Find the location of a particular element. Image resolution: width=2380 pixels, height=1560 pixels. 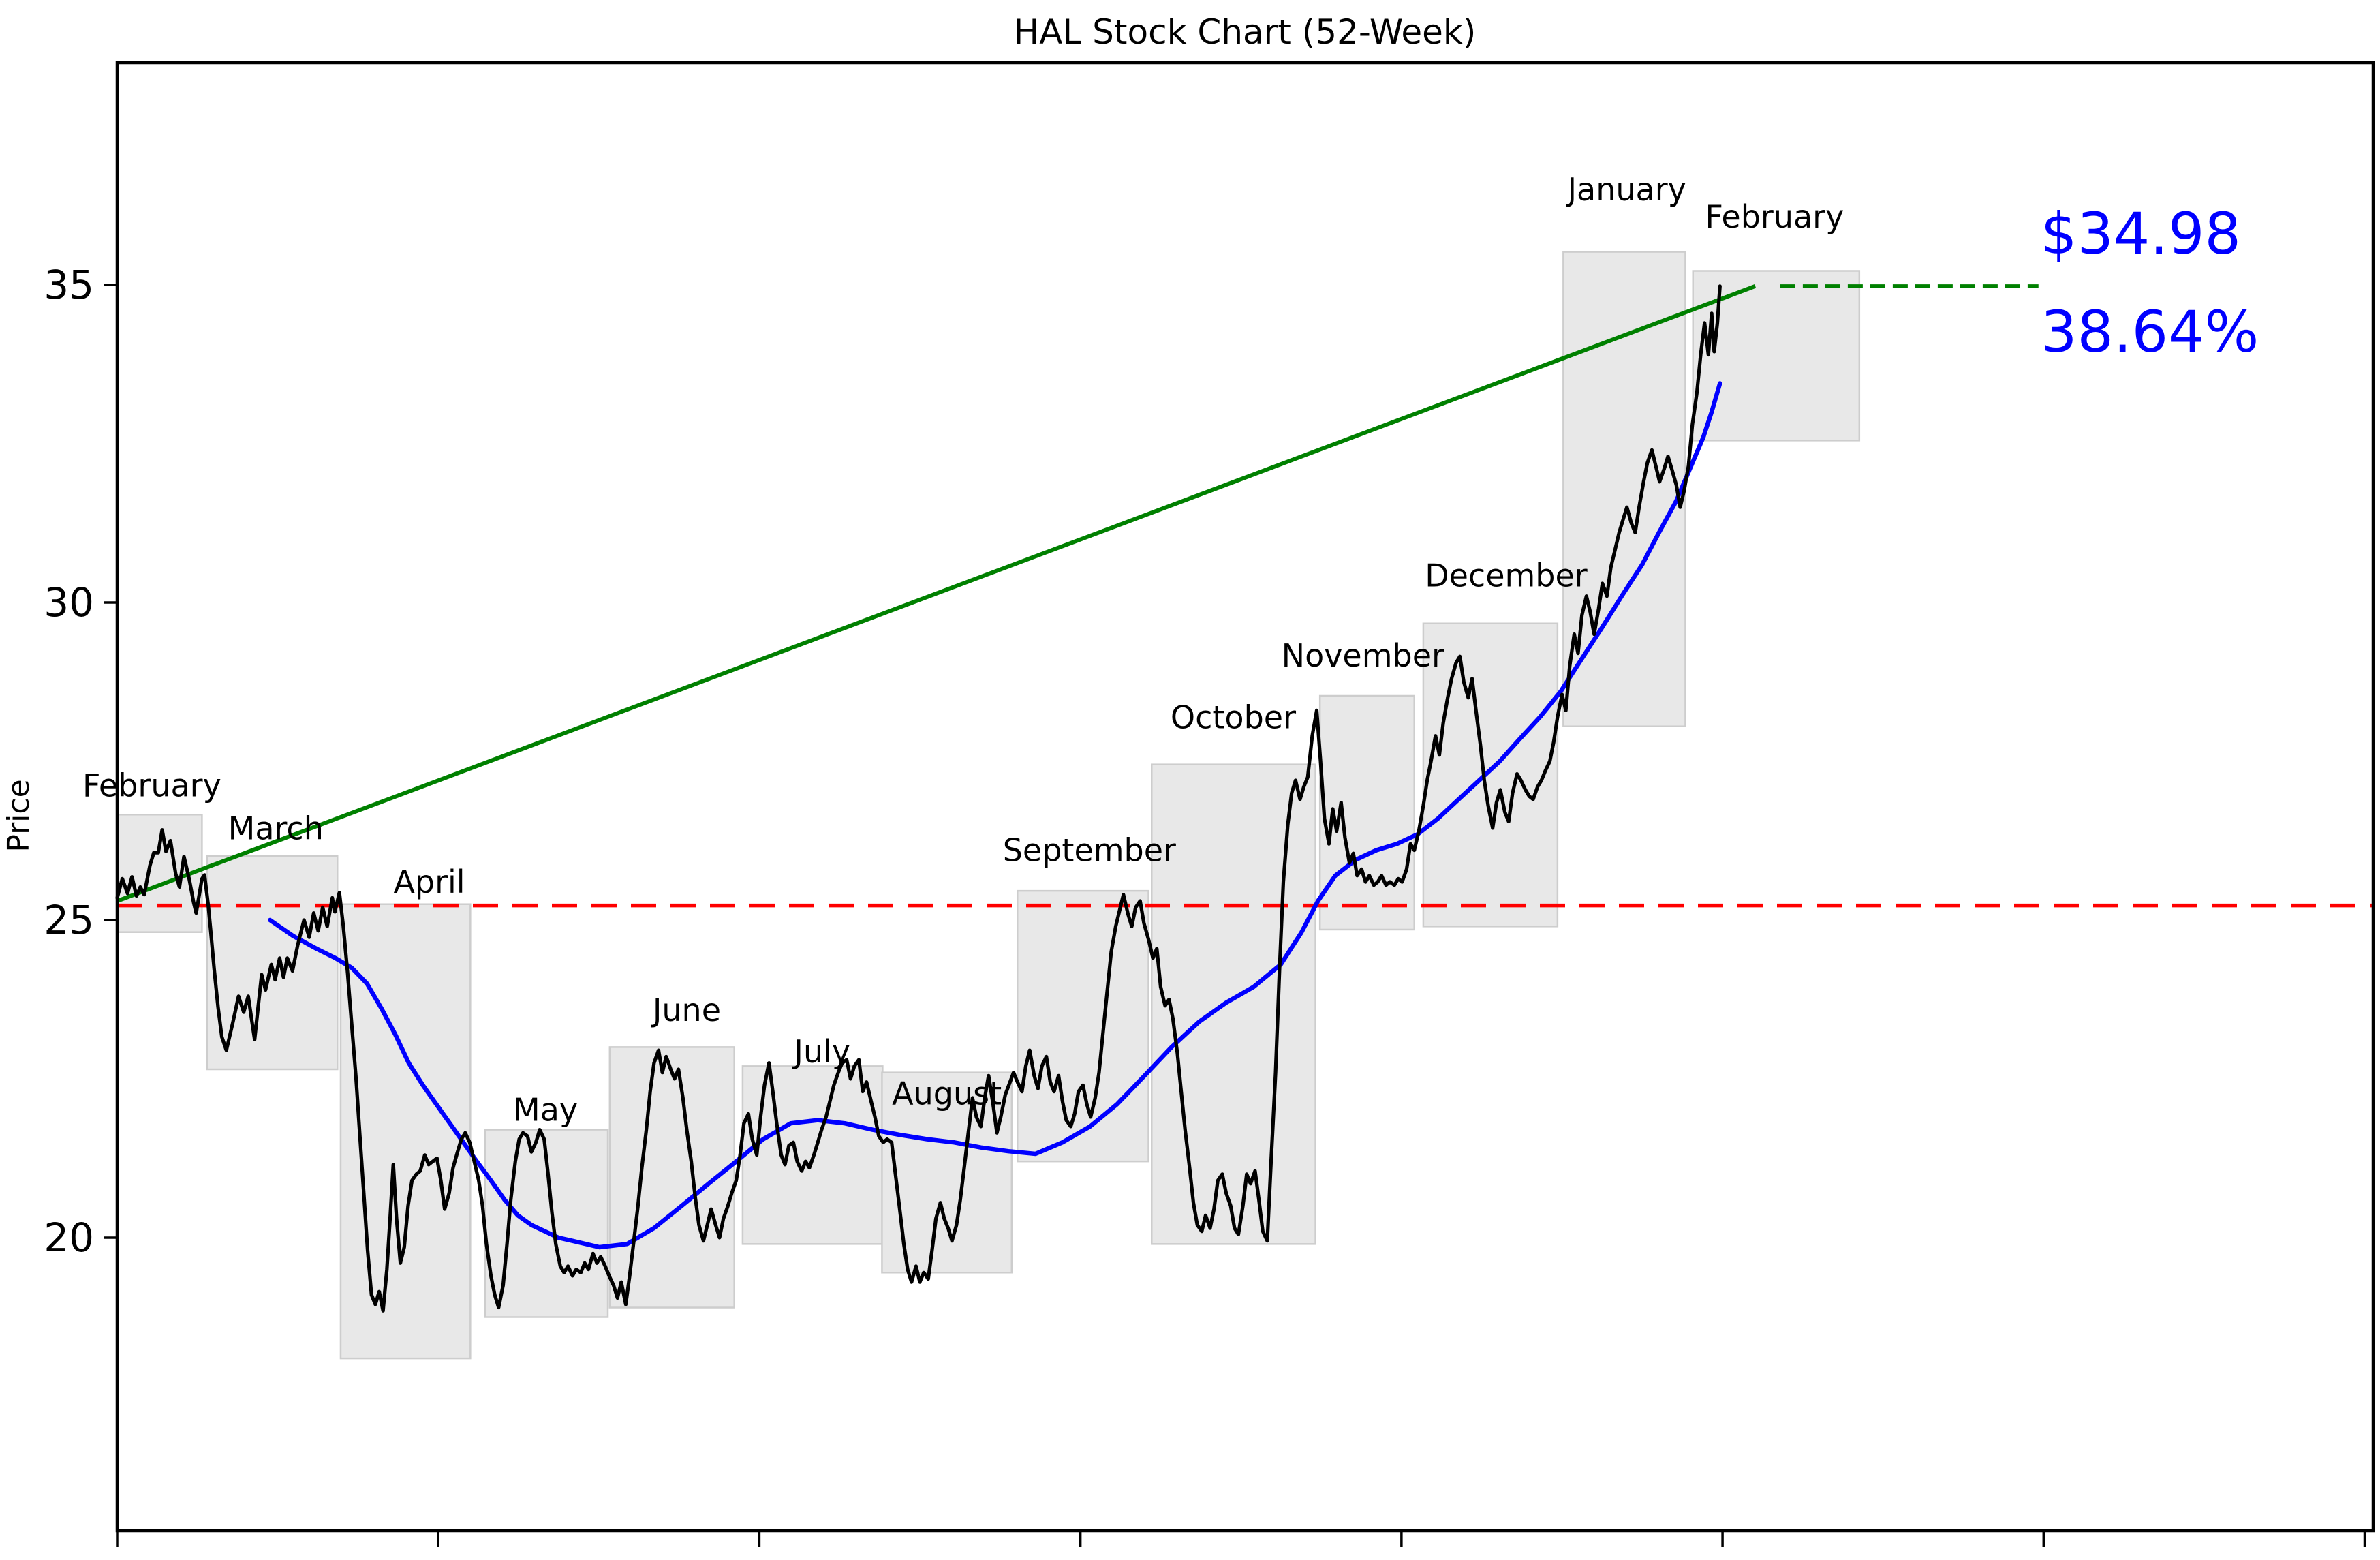

month-label-april: April is located at coordinates (429, 881).